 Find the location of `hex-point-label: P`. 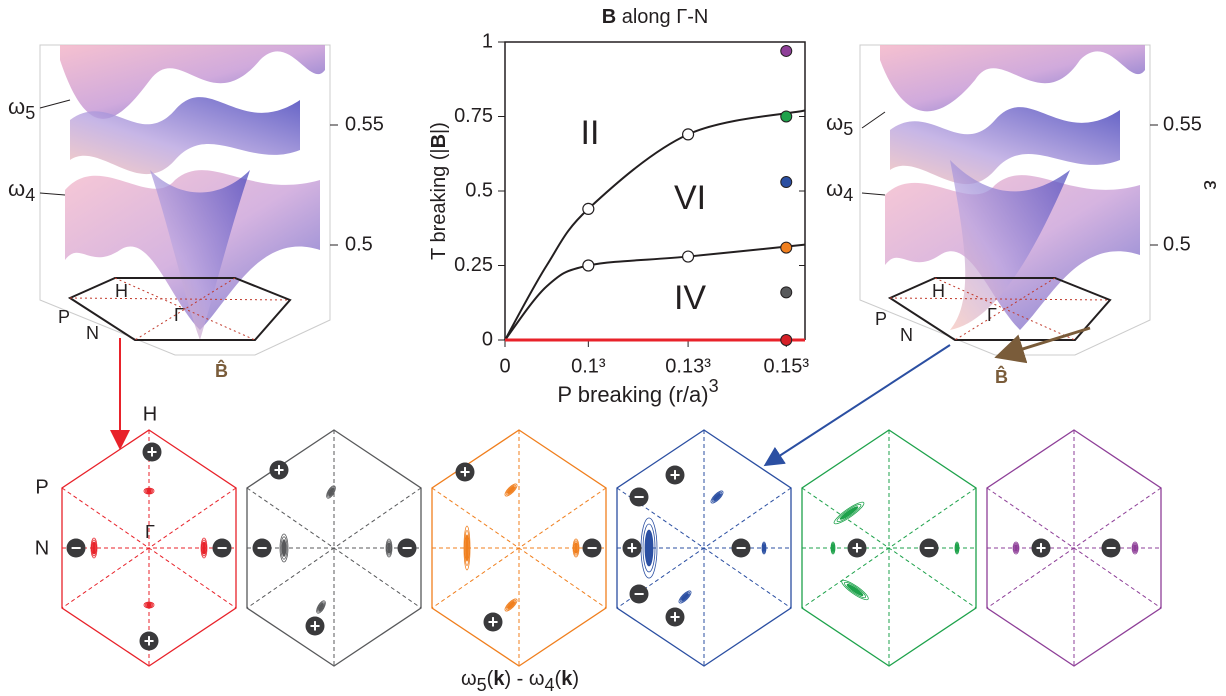

hex-point-label: P is located at coordinates (41, 487).